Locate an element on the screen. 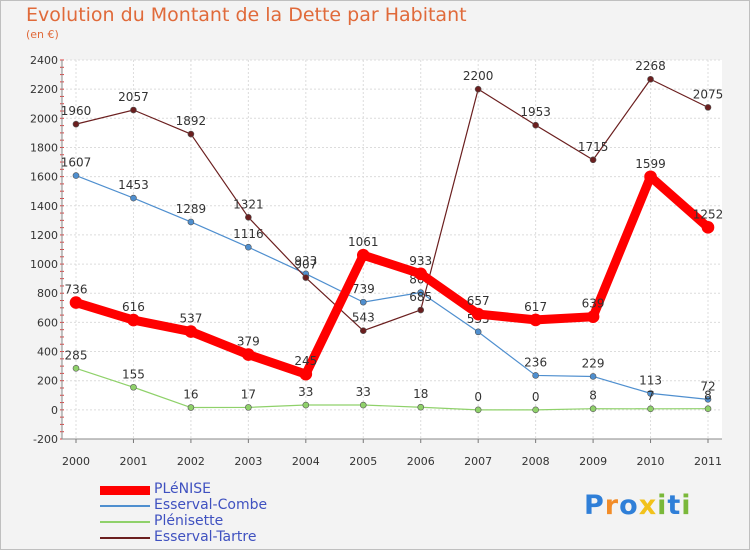  data-label-esserval-combe-2011: 72 is located at coordinates (707, 386).